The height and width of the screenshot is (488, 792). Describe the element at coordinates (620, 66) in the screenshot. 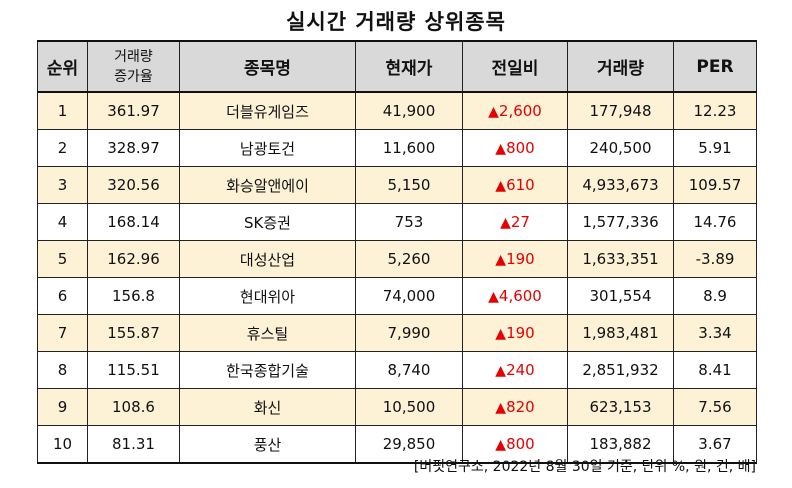

I see `header-volume: 거래량` at that location.